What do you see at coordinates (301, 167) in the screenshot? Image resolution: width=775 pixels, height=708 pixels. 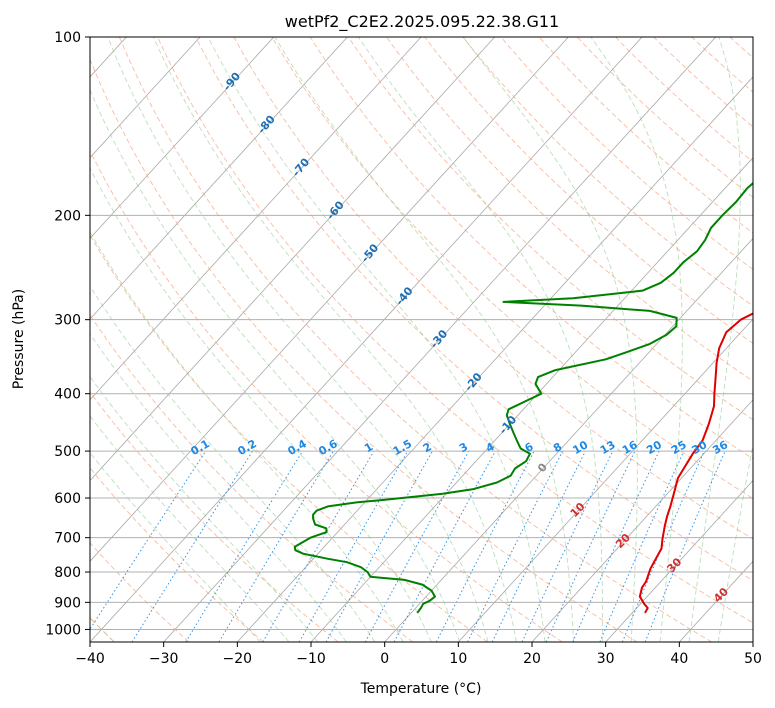 I see `dry-adiabat-label: -70` at bounding box center [301, 167].